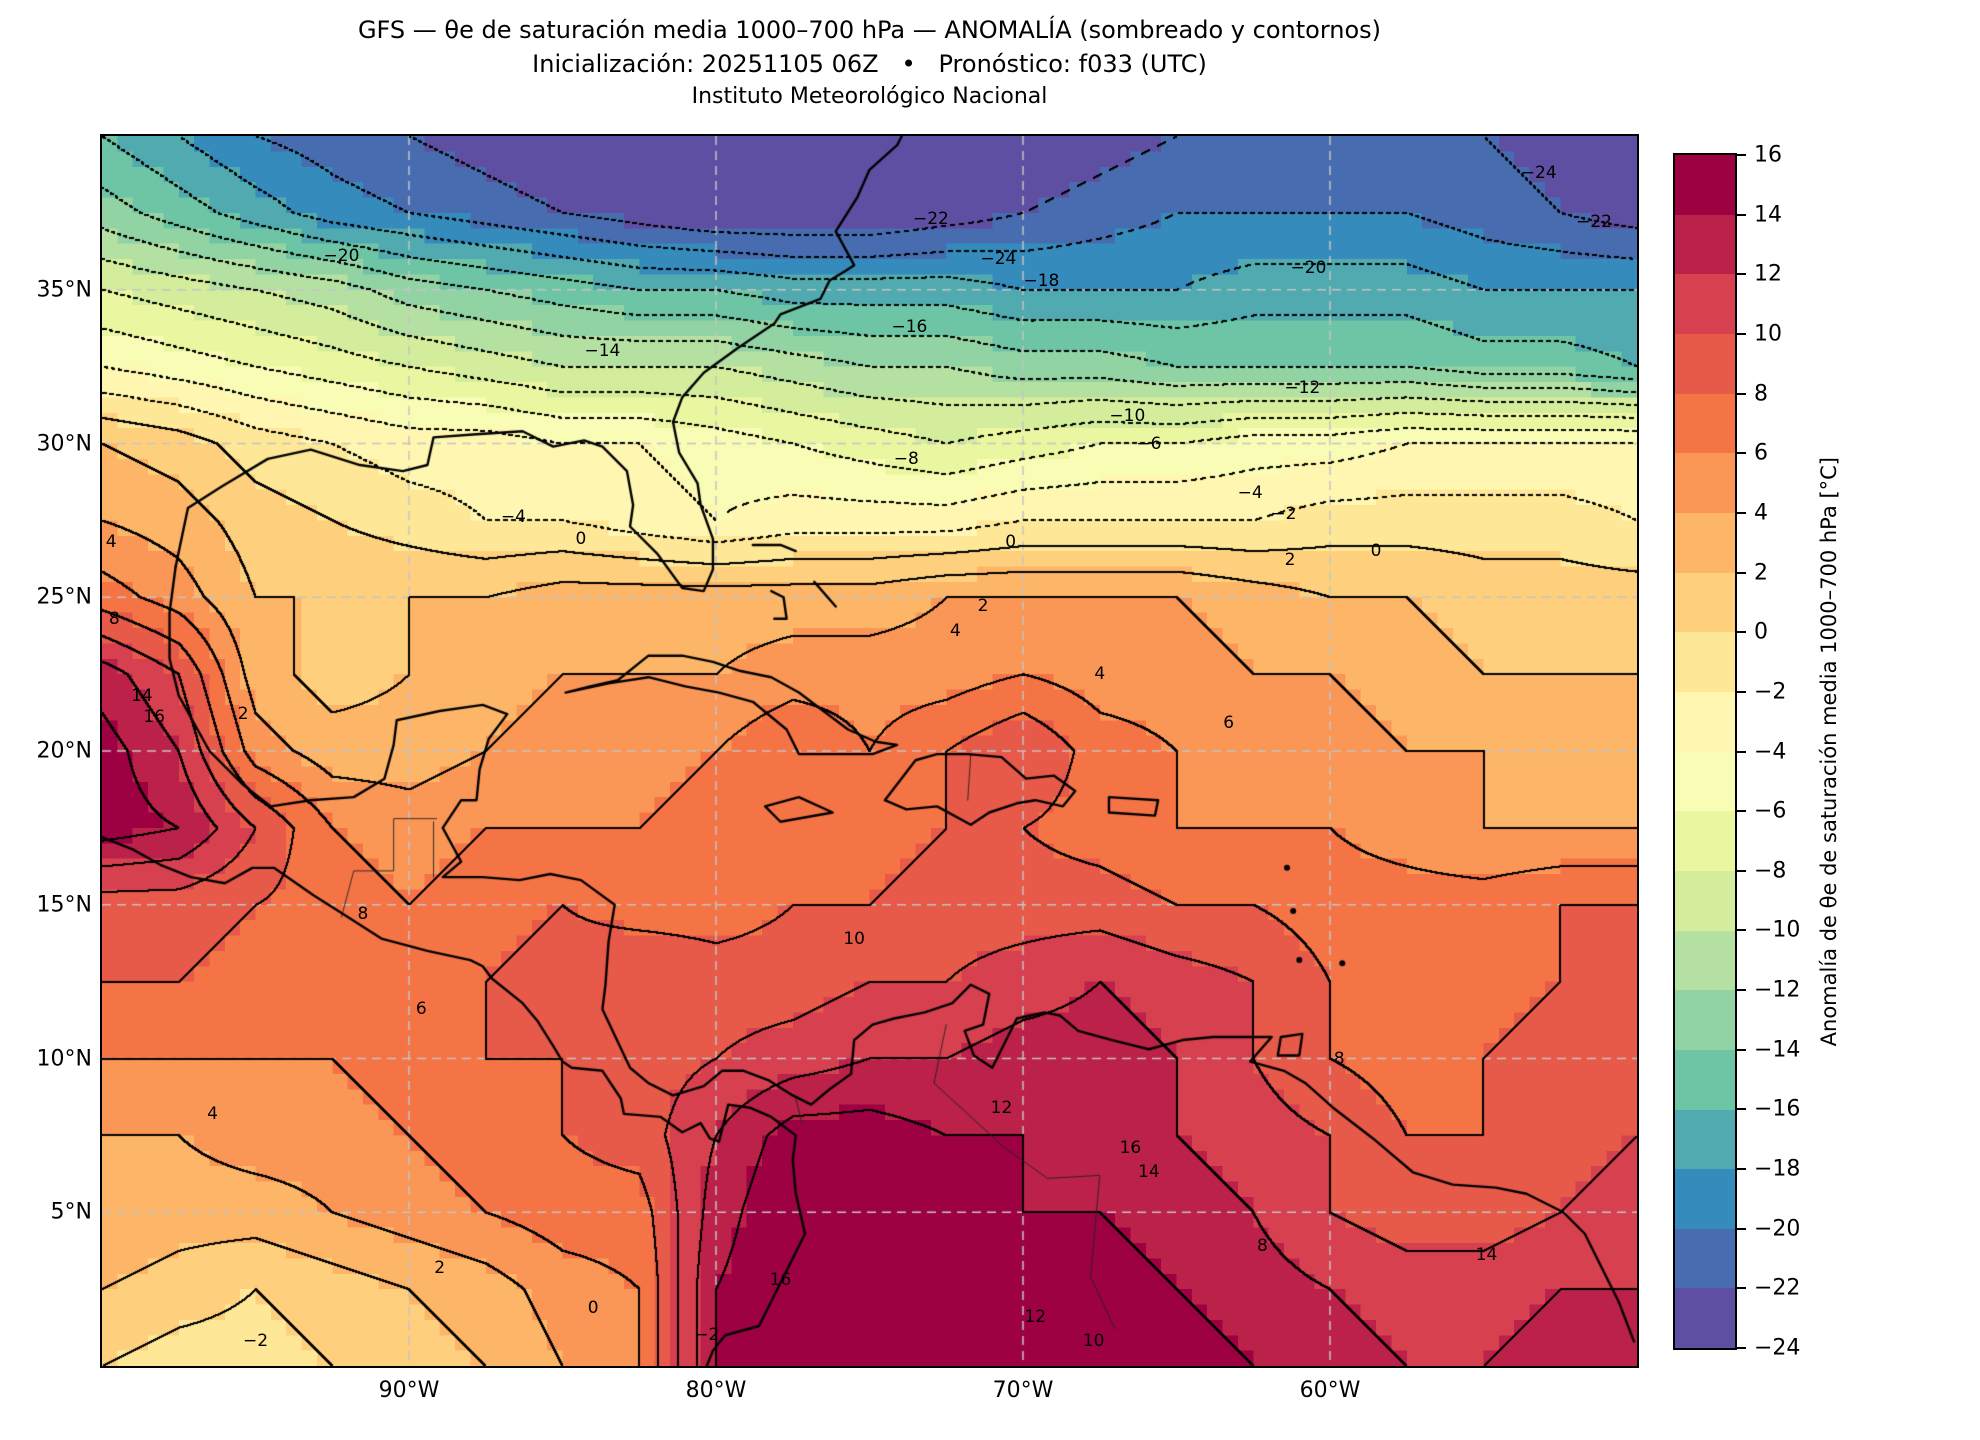 This screenshot has height=1440, width=1980. I want to click on y-tick-label: 10°N, so click(64, 1058).